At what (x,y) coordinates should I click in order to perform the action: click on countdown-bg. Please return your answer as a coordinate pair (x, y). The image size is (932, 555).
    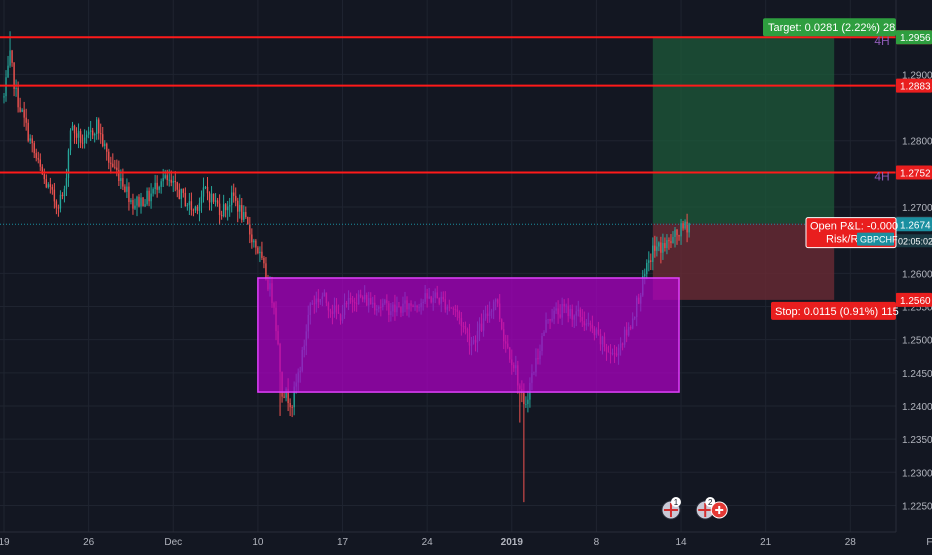
    Looking at the image, I should click on (914, 241).